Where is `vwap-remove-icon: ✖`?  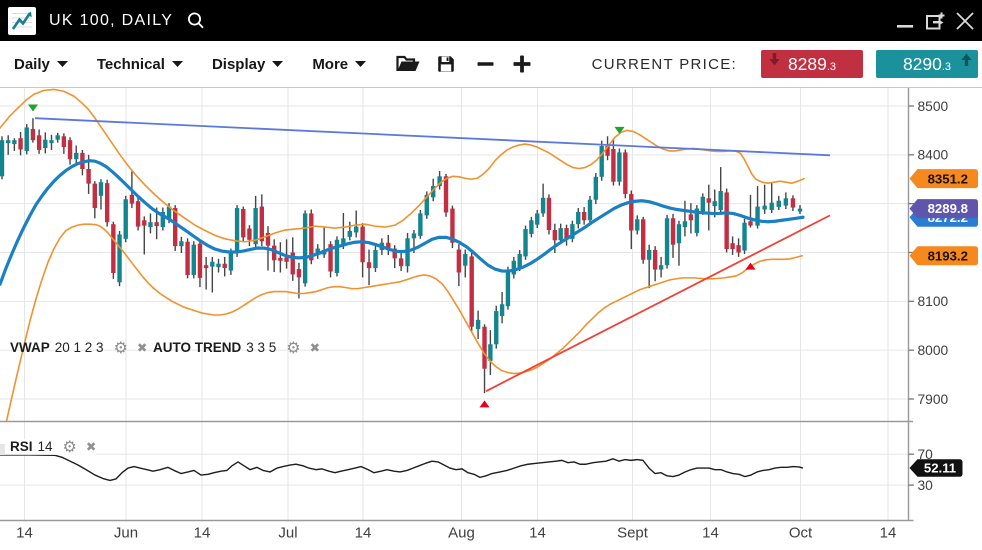 vwap-remove-icon: ✖ is located at coordinates (142, 347).